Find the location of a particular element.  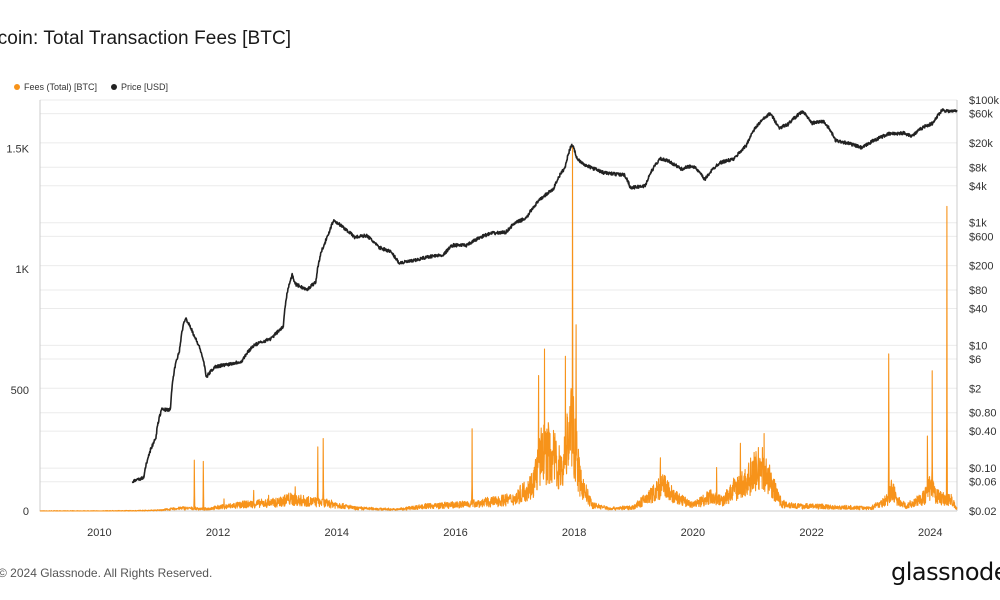

y-right-tick-label: $8k is located at coordinates (978, 168).